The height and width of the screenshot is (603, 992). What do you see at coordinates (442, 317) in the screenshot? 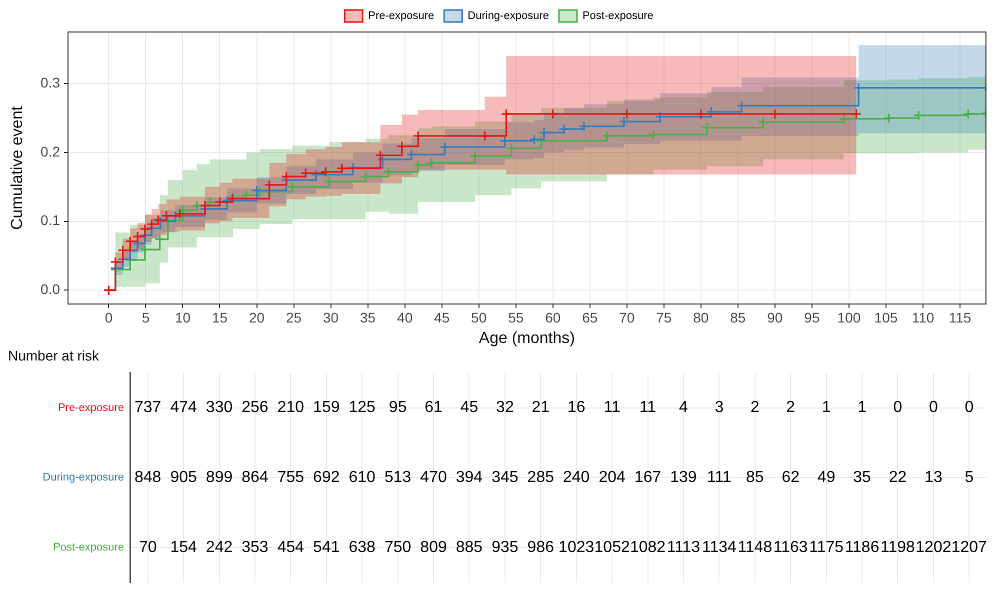
I see `x-tick-label: 45` at bounding box center [442, 317].